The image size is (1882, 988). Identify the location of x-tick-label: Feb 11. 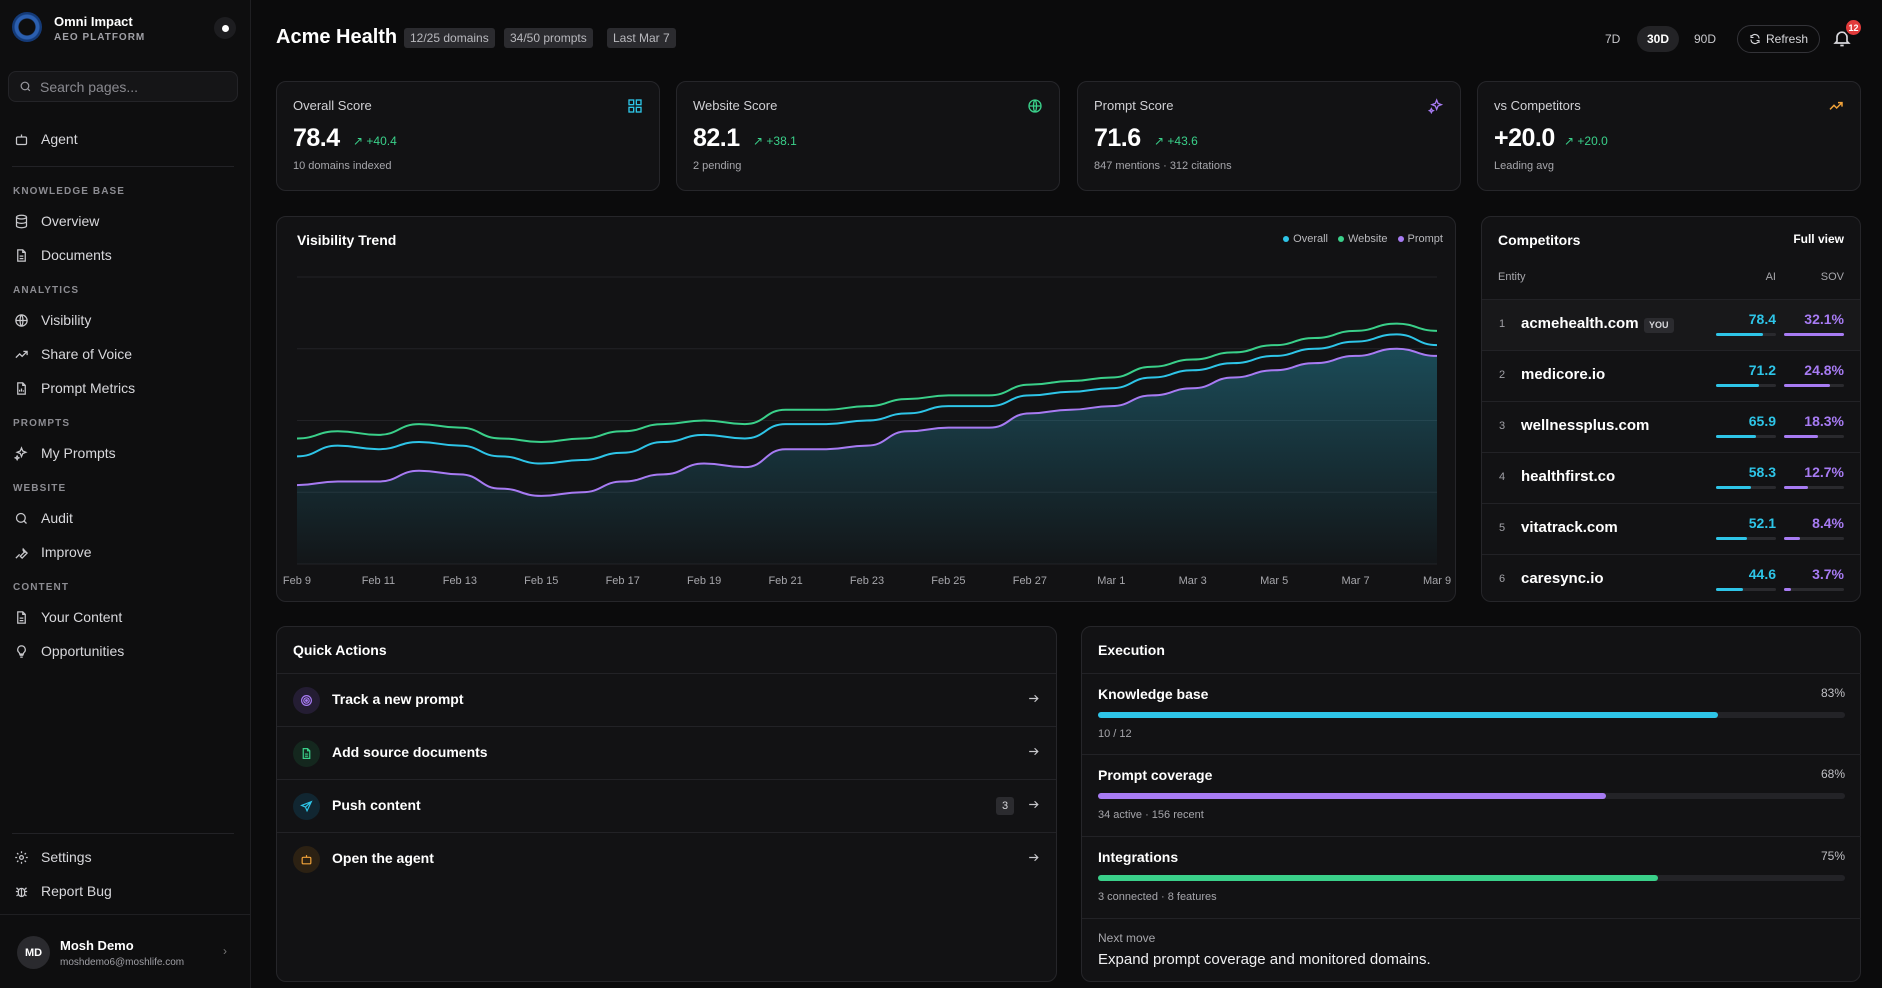
(378, 581).